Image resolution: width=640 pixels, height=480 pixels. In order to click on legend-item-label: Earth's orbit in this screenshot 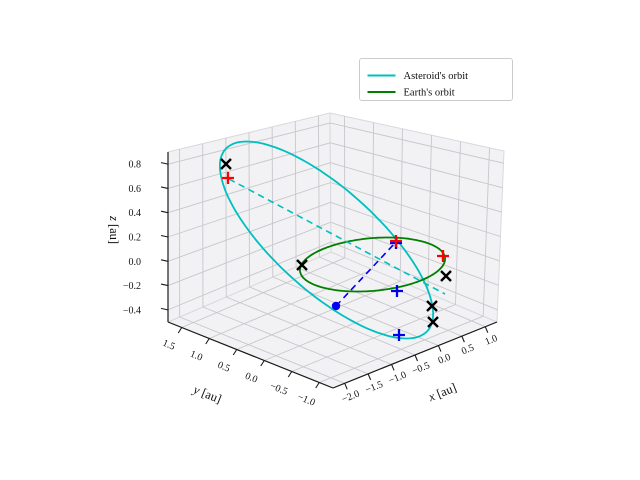, I will do `click(429, 93)`.